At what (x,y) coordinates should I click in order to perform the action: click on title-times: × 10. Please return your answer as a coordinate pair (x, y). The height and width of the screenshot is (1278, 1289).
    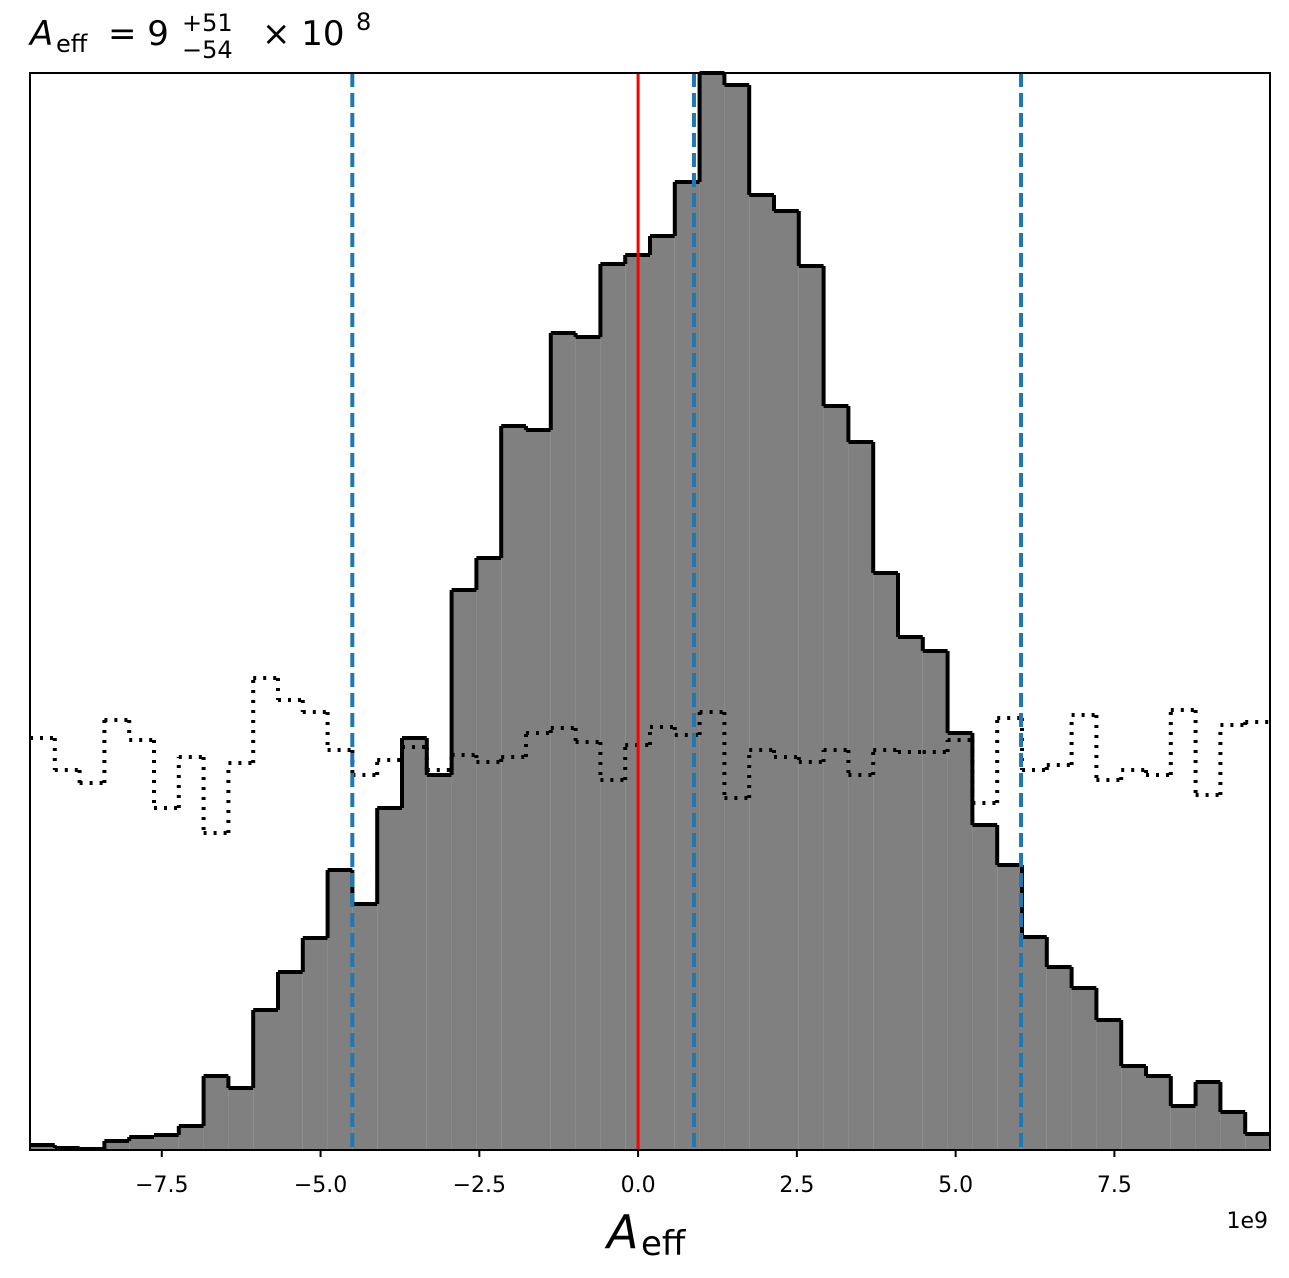
    Looking at the image, I should click on (303, 34).